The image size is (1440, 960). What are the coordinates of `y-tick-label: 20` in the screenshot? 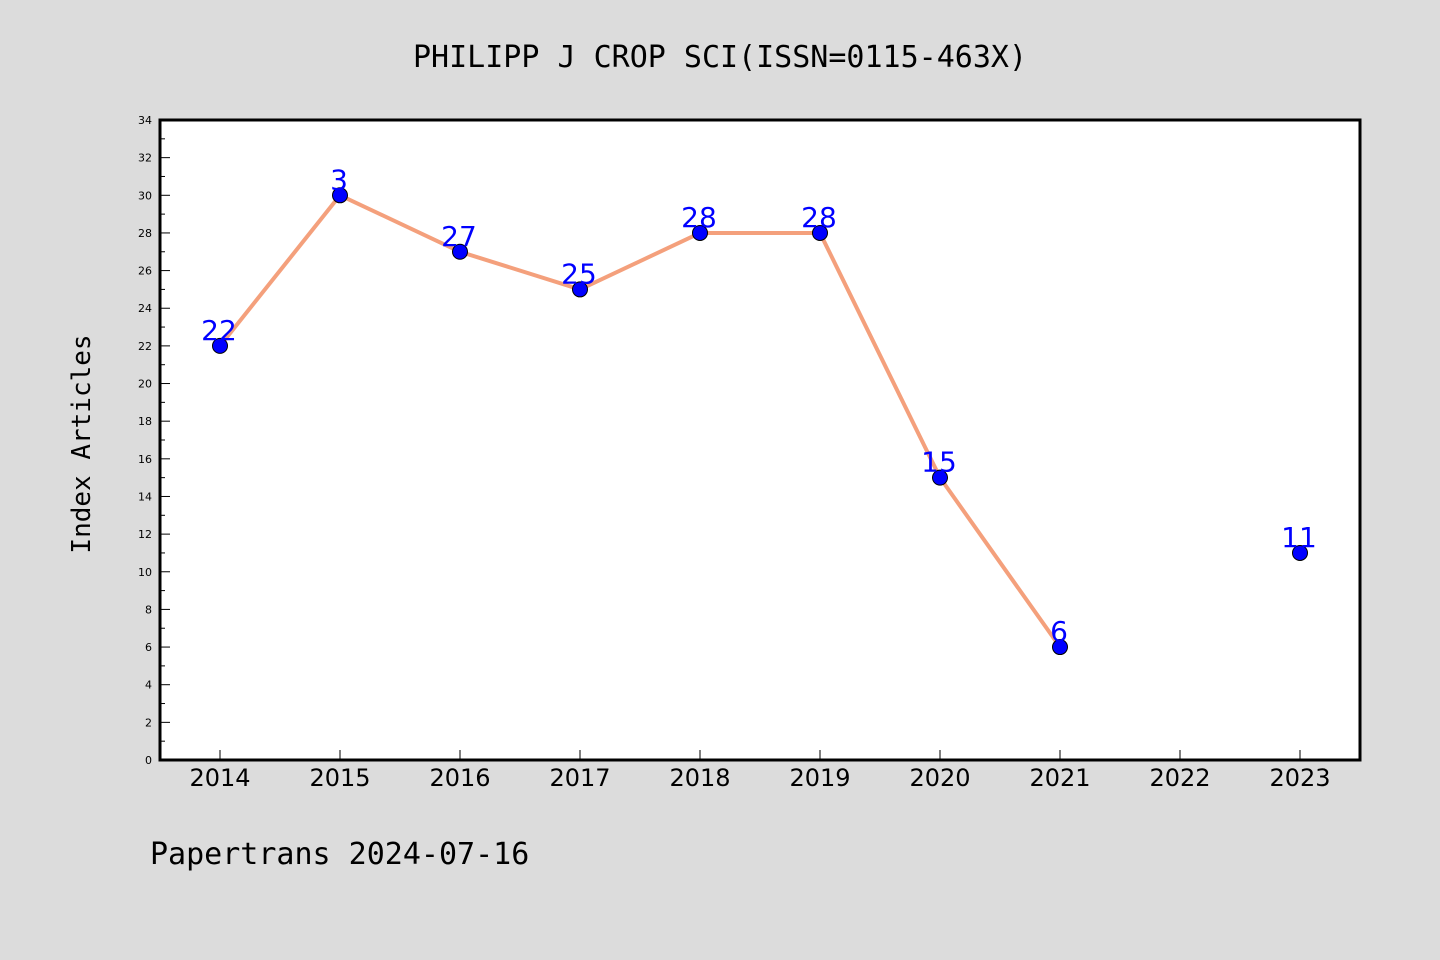 It's located at (145, 384).